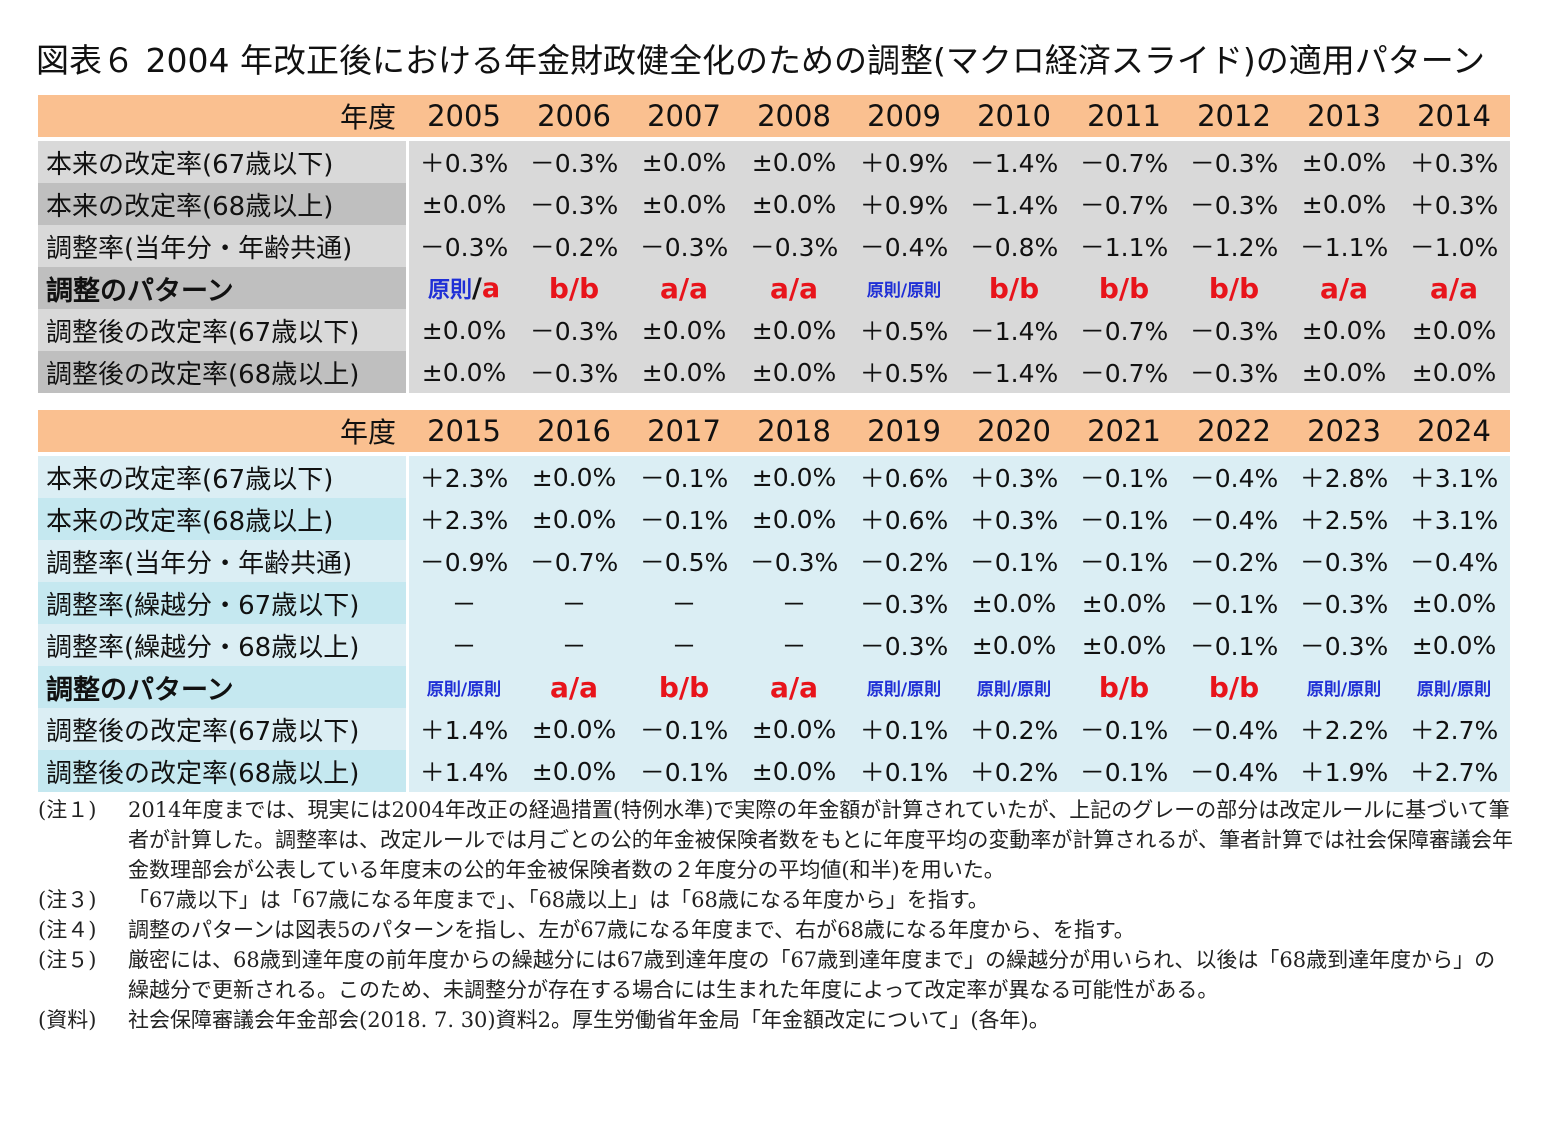  What do you see at coordinates (574, 431) in the screenshot?
I see `year-cell: 2016` at bounding box center [574, 431].